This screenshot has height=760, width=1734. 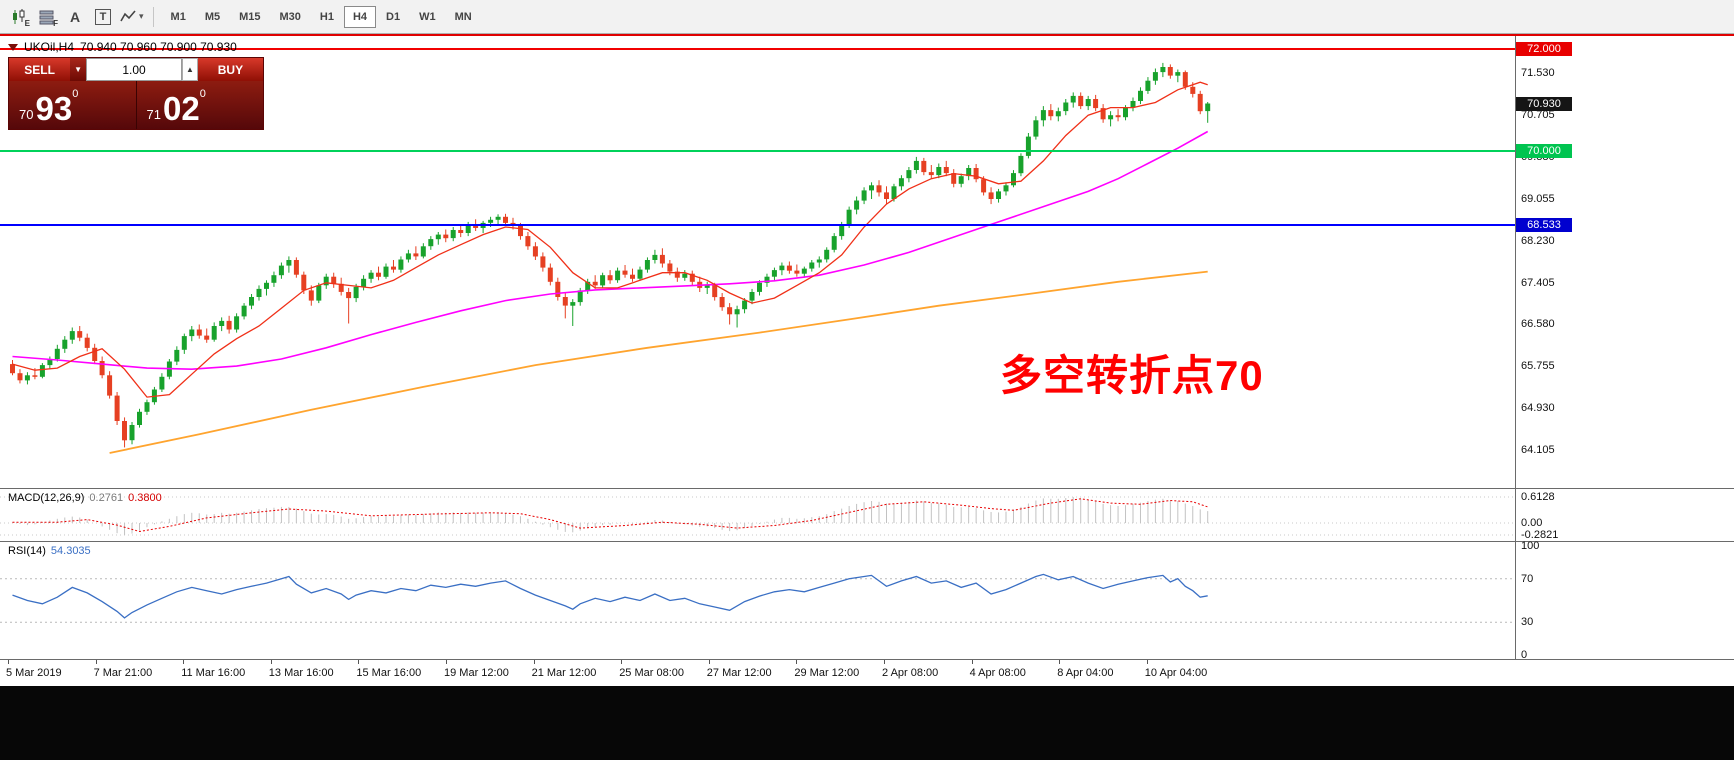 I want to click on timeframe-button-m30: M30, so click(x=290, y=17).